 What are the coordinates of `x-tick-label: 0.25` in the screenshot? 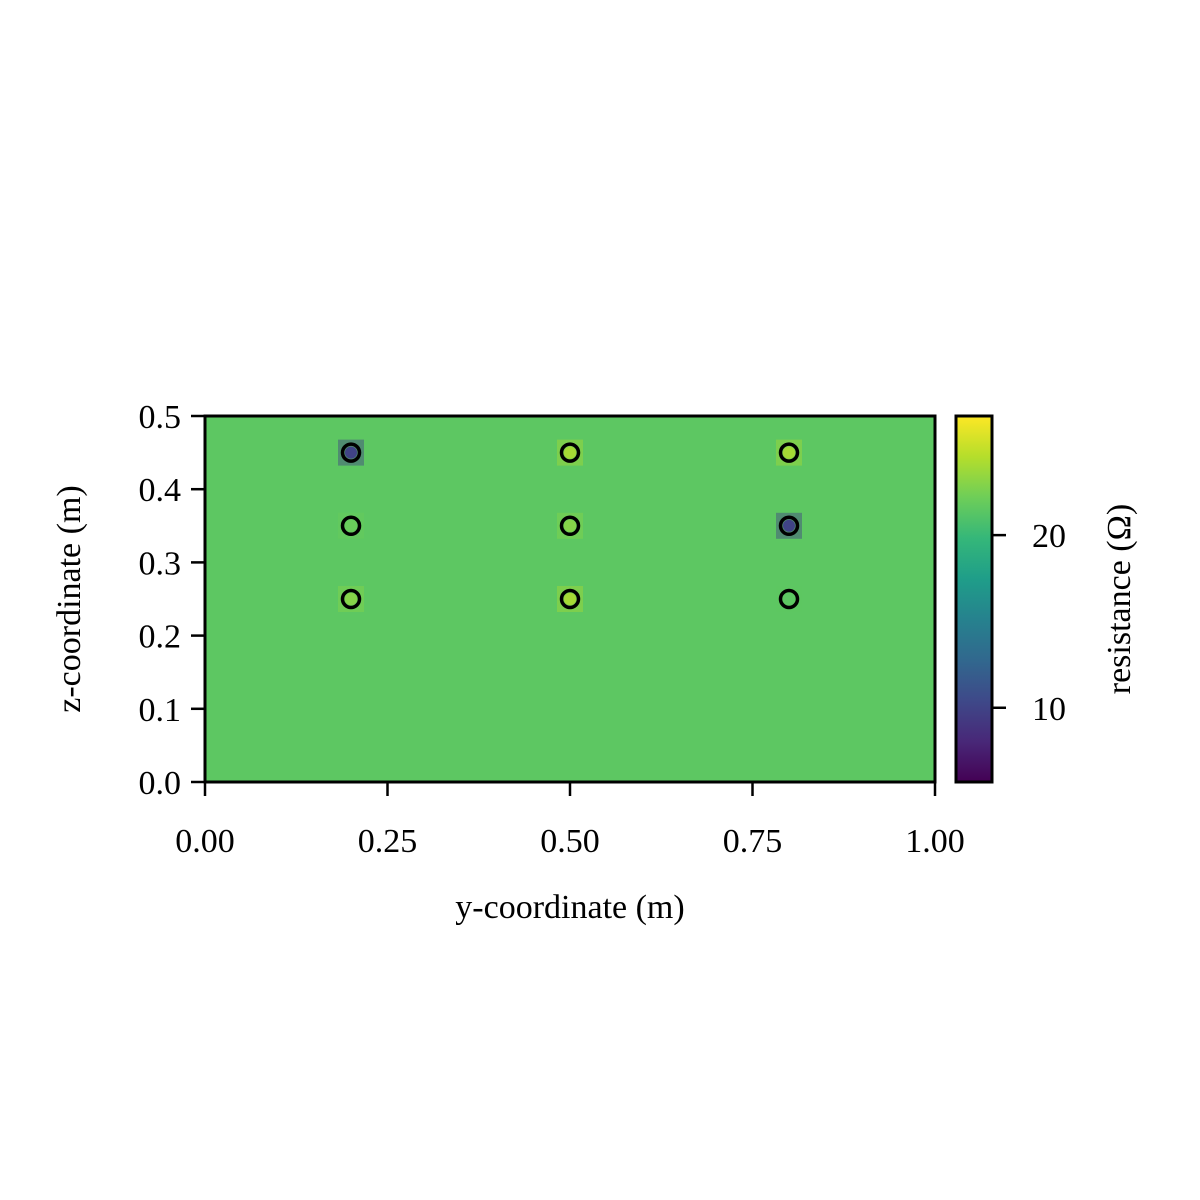 It's located at (388, 841).